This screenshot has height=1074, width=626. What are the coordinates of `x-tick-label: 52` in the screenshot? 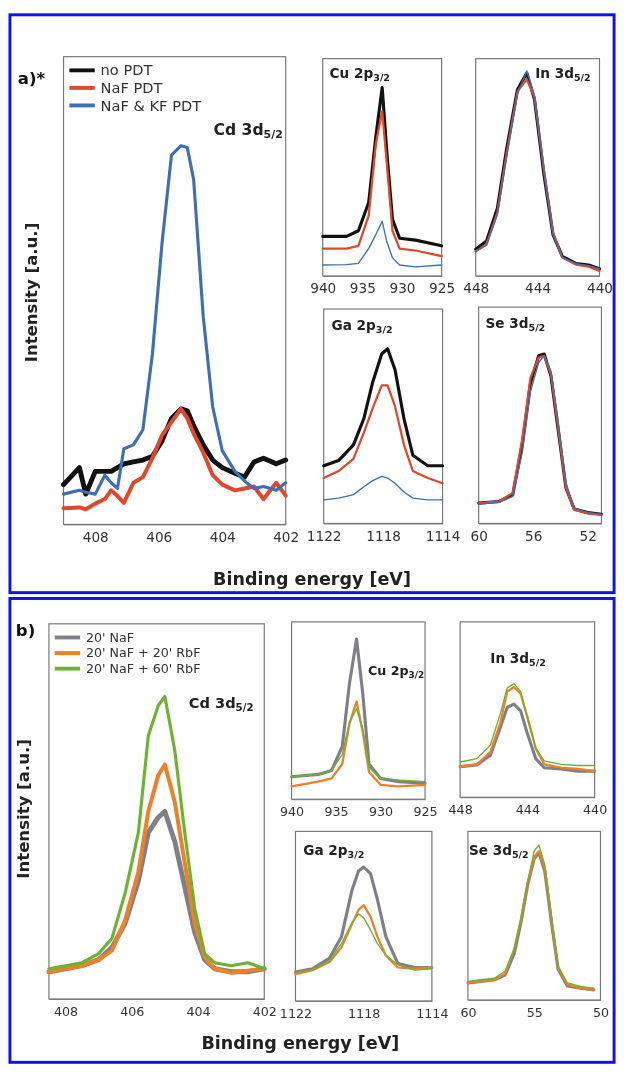 It's located at (588, 535).